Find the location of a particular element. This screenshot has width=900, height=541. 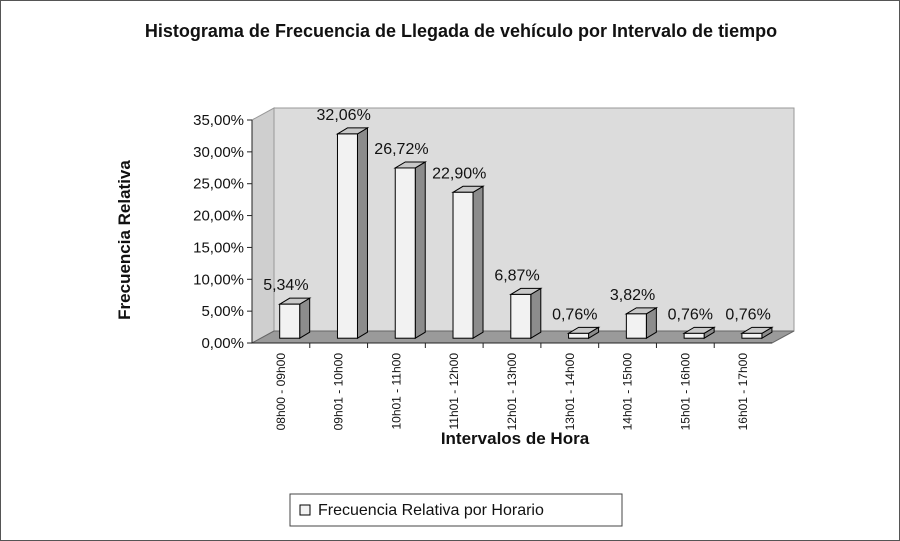

value-label: 6,87% is located at coordinates (516, 275).